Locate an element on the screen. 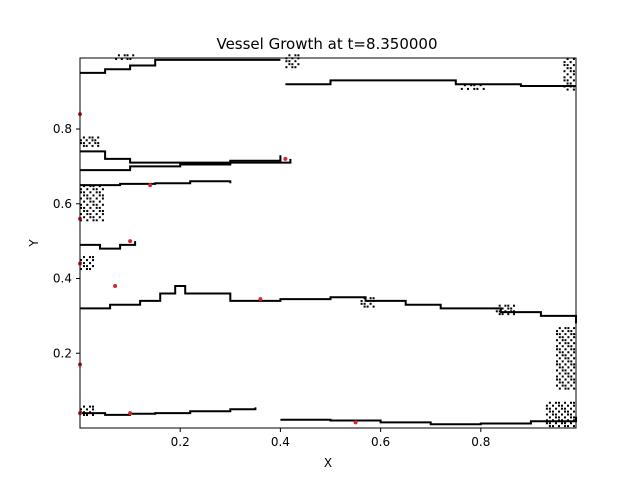  x-axis-ticks: 0.2 0.4 0.6 0.8 is located at coordinates (330, 438).